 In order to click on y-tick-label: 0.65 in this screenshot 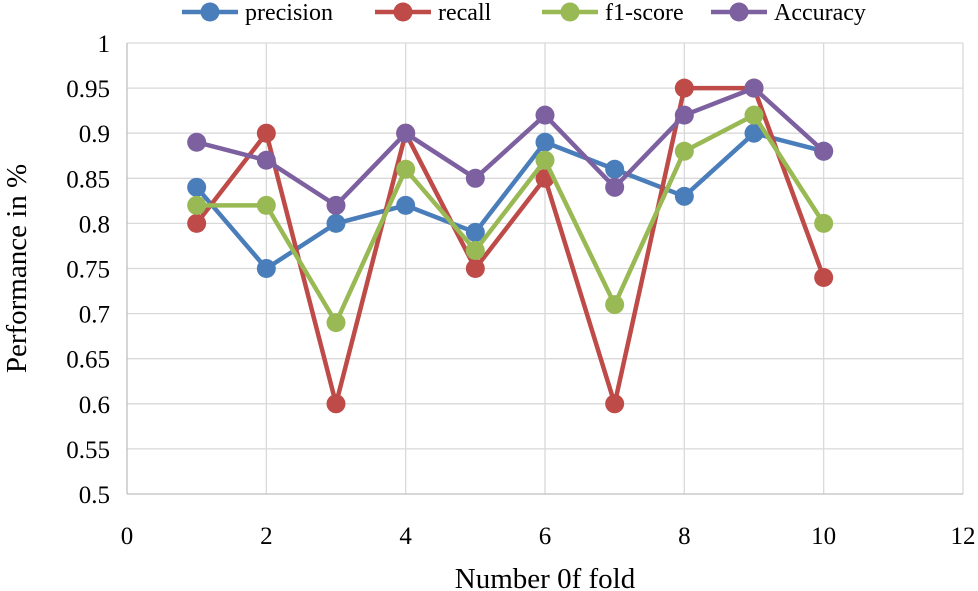, I will do `click(88, 360)`.